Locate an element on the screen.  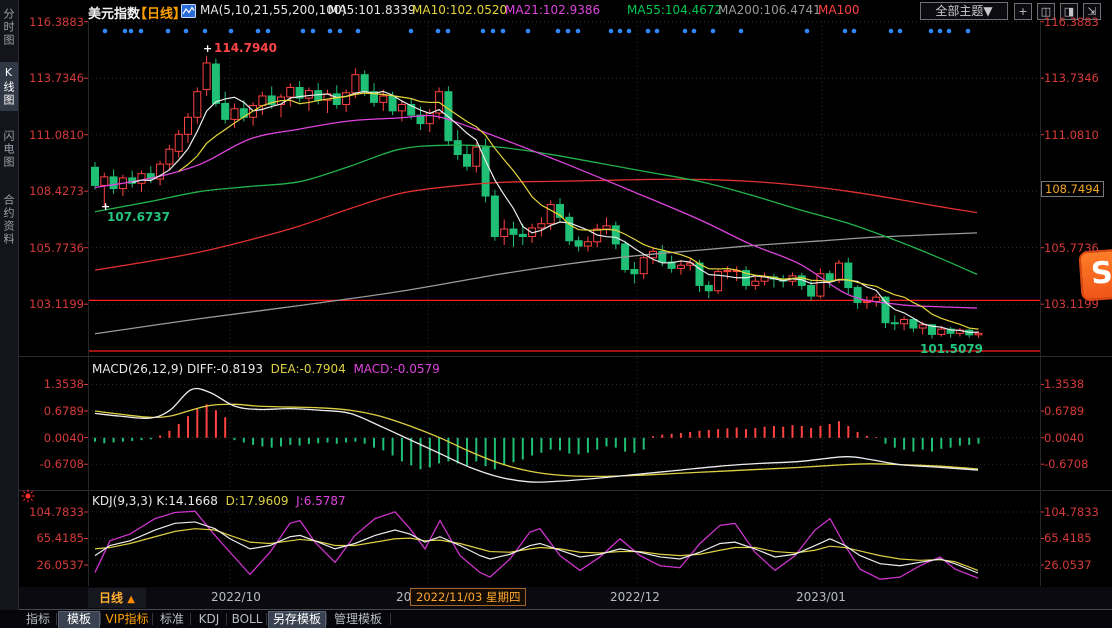
sidebar-item-lightning: 闪电图 is located at coordinates (8, 149).